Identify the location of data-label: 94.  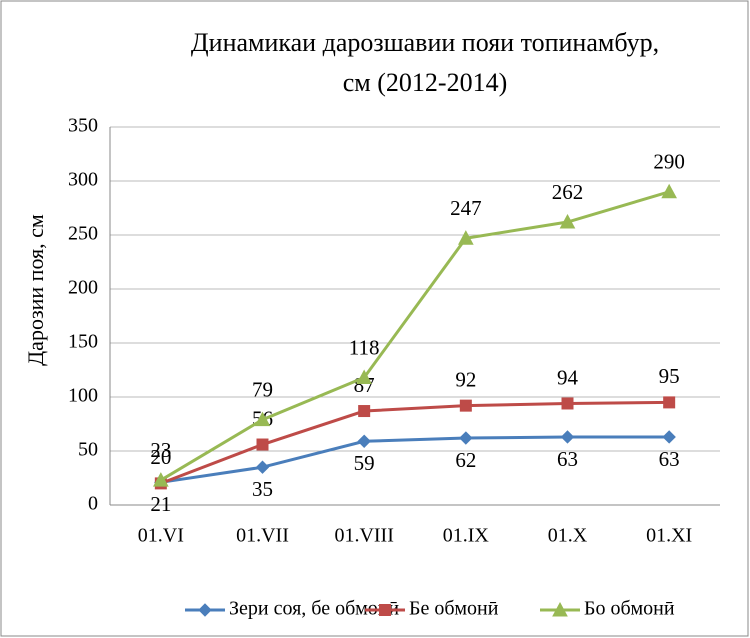
(568, 377).